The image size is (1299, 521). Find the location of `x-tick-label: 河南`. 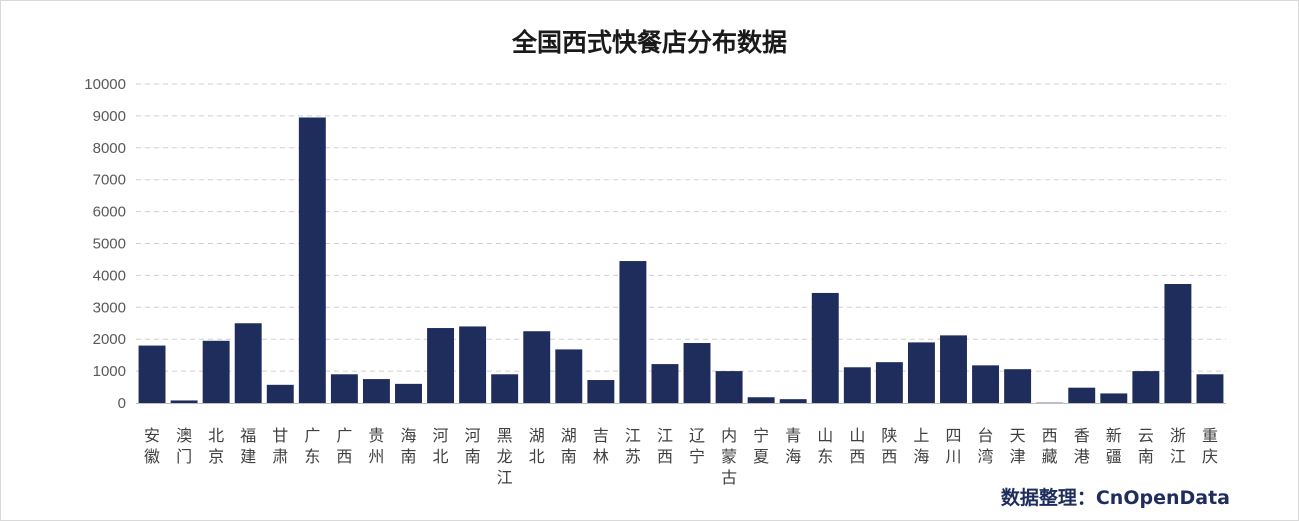

x-tick-label: 河南 is located at coordinates (473, 446).